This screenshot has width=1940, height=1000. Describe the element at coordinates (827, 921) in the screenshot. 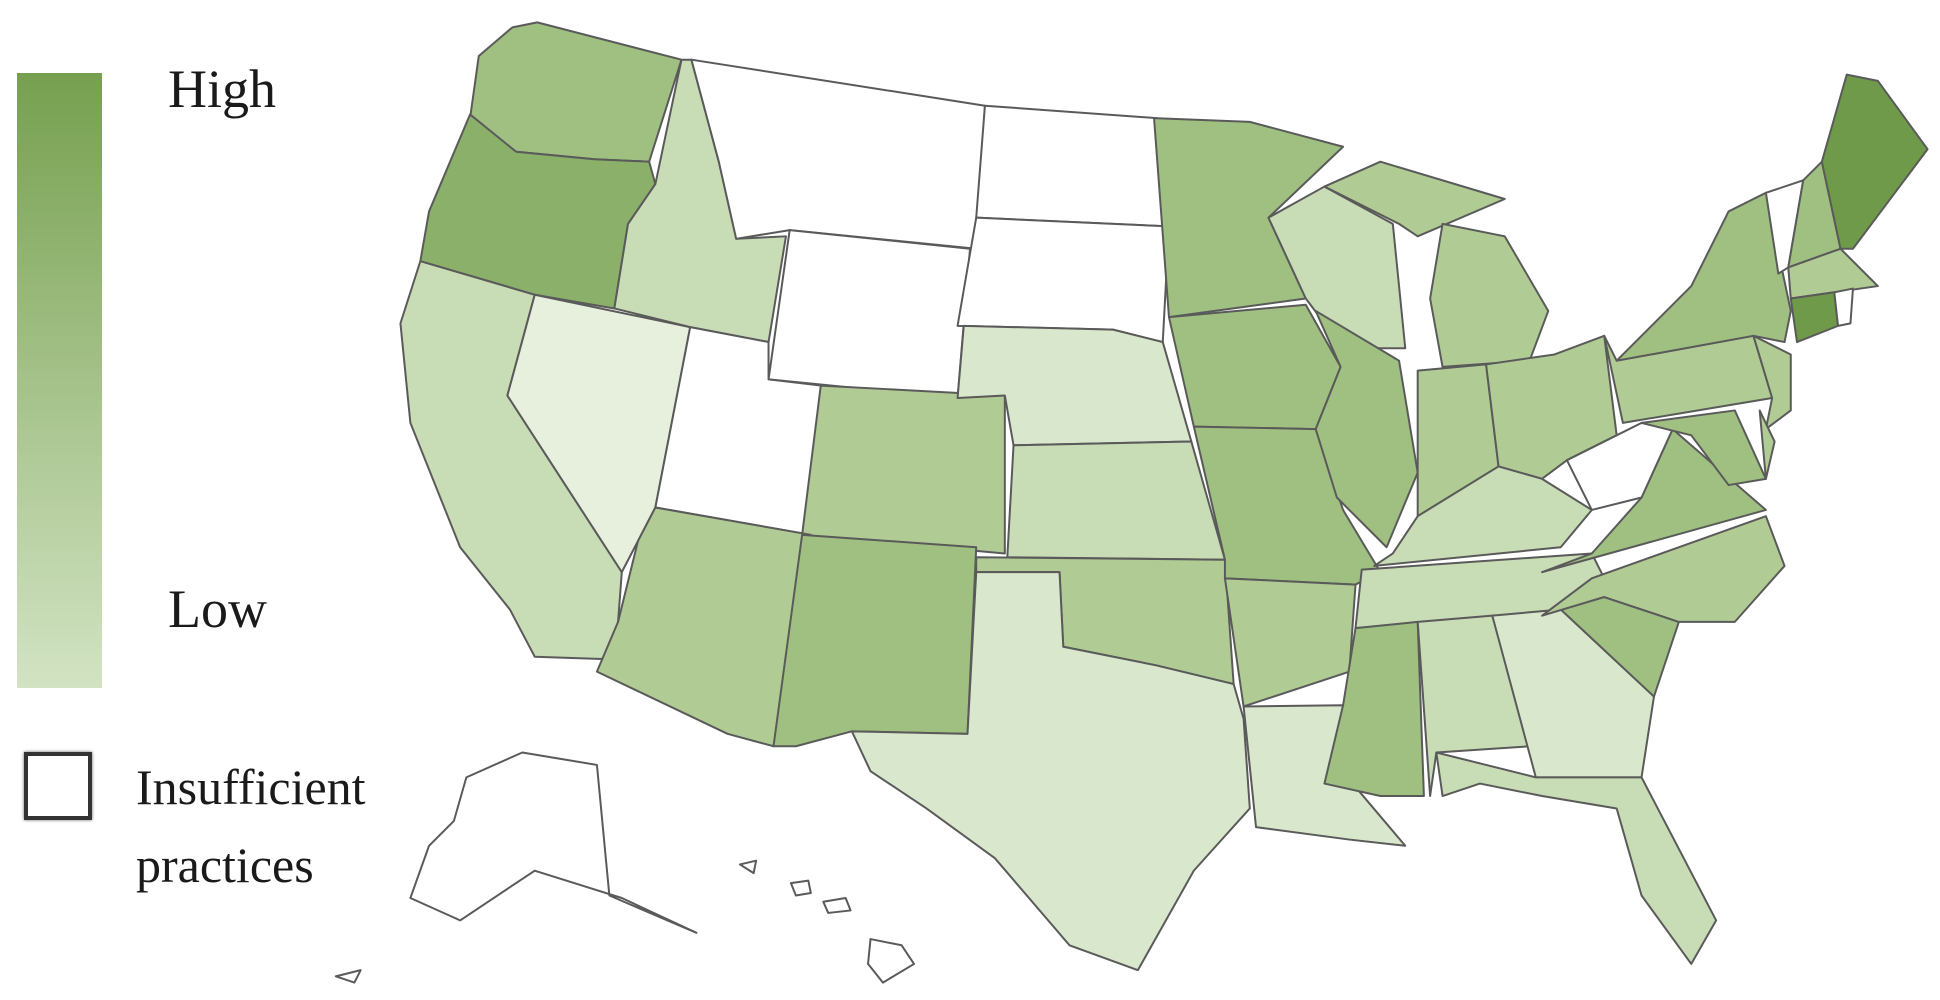

I see `state-hi` at that location.